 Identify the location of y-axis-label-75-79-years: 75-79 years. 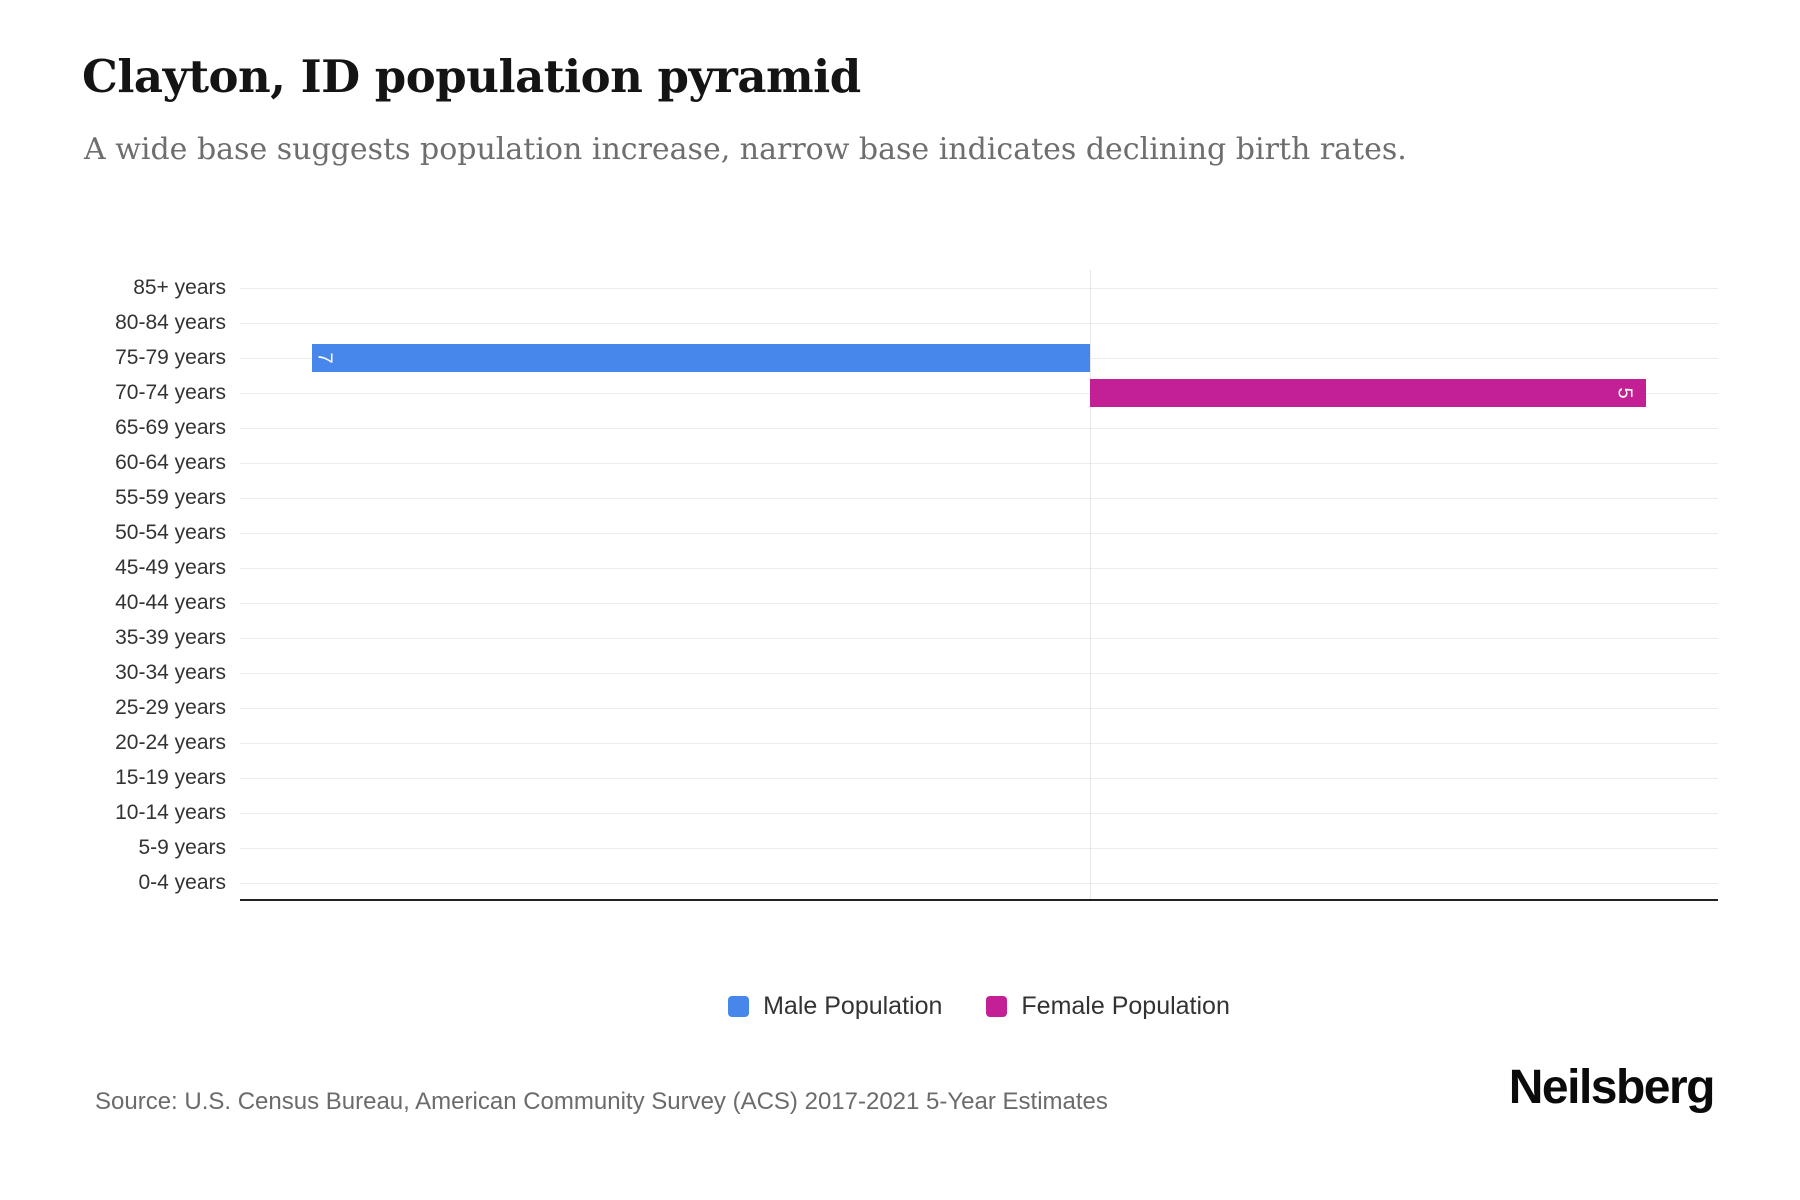
(170, 357).